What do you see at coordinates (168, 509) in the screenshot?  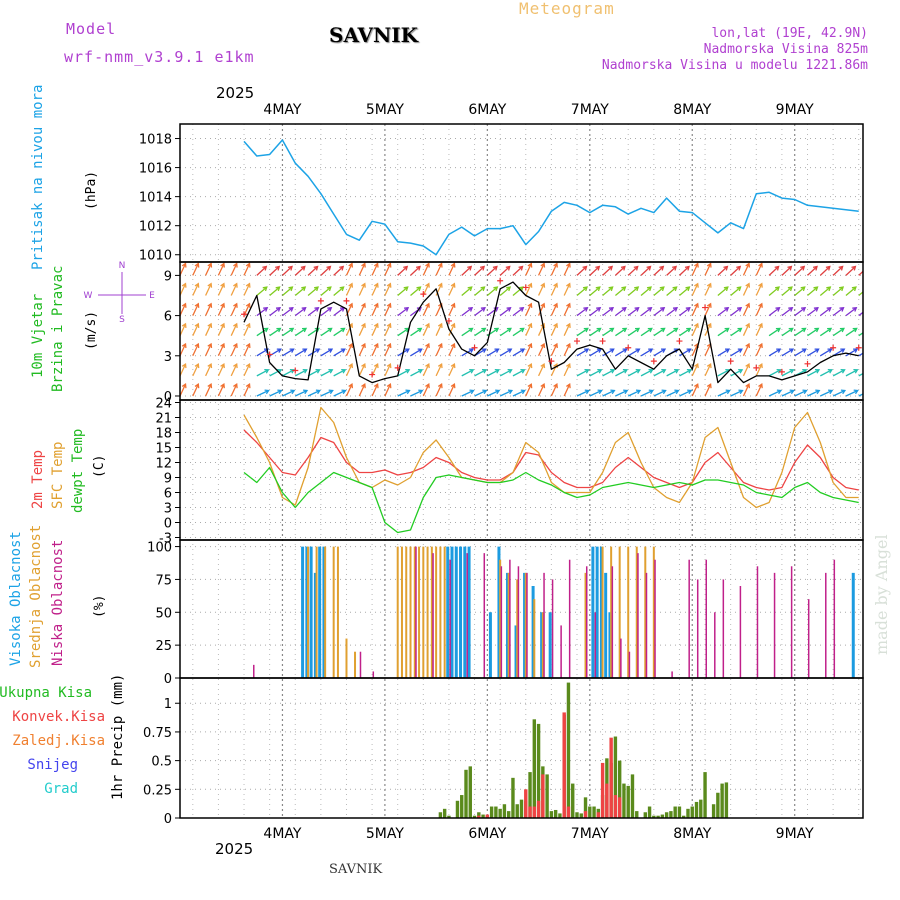 I see `y-tick-label: 3` at bounding box center [168, 509].